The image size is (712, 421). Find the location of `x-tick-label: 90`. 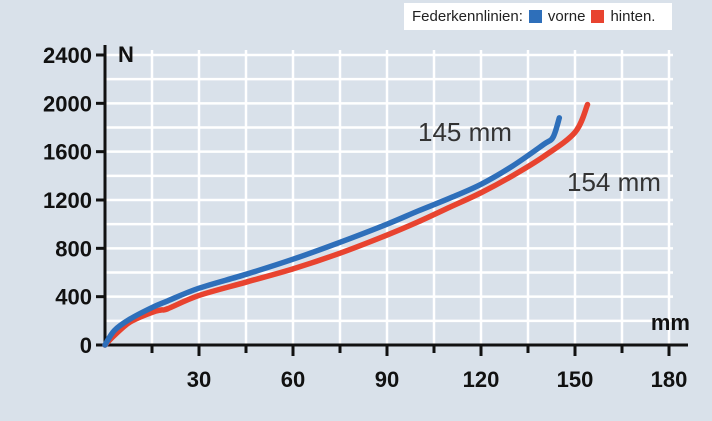

x-tick-label: 90 is located at coordinates (387, 379).